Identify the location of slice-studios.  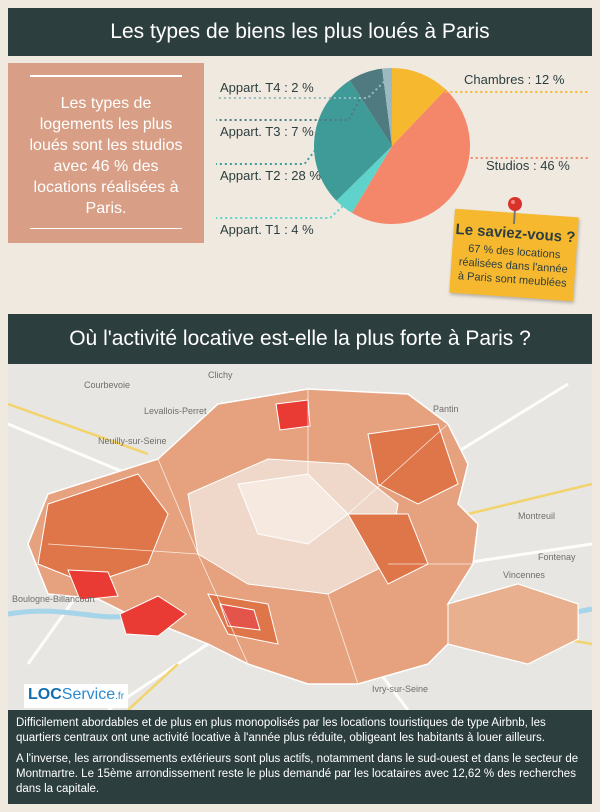
(410, 157).